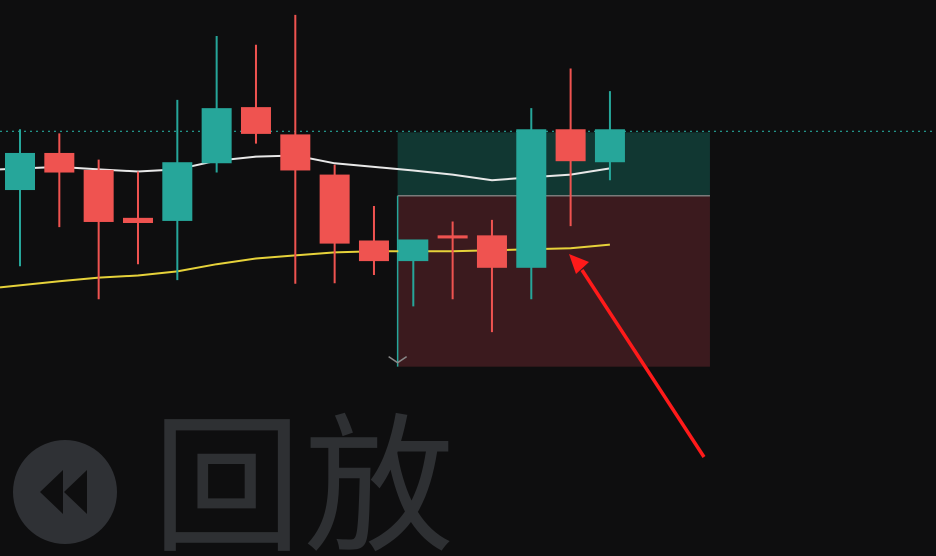 The image size is (936, 556). I want to click on annotation-arrow-head, so click(579, 264).